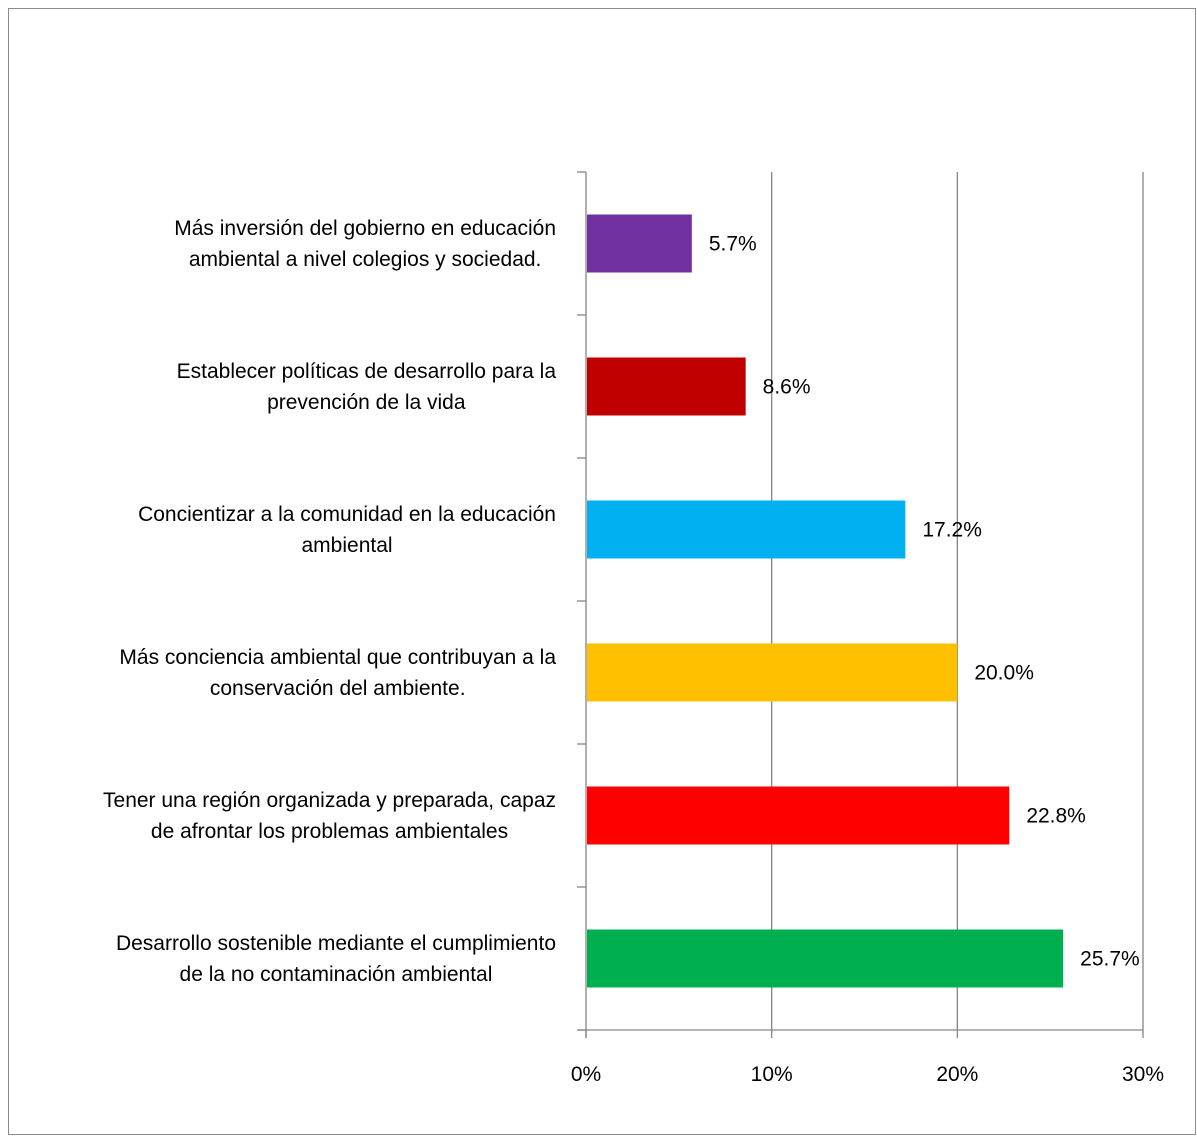 Image resolution: width=1197 pixels, height=1136 pixels. I want to click on value-label-3: 20.0%, so click(1004, 673).